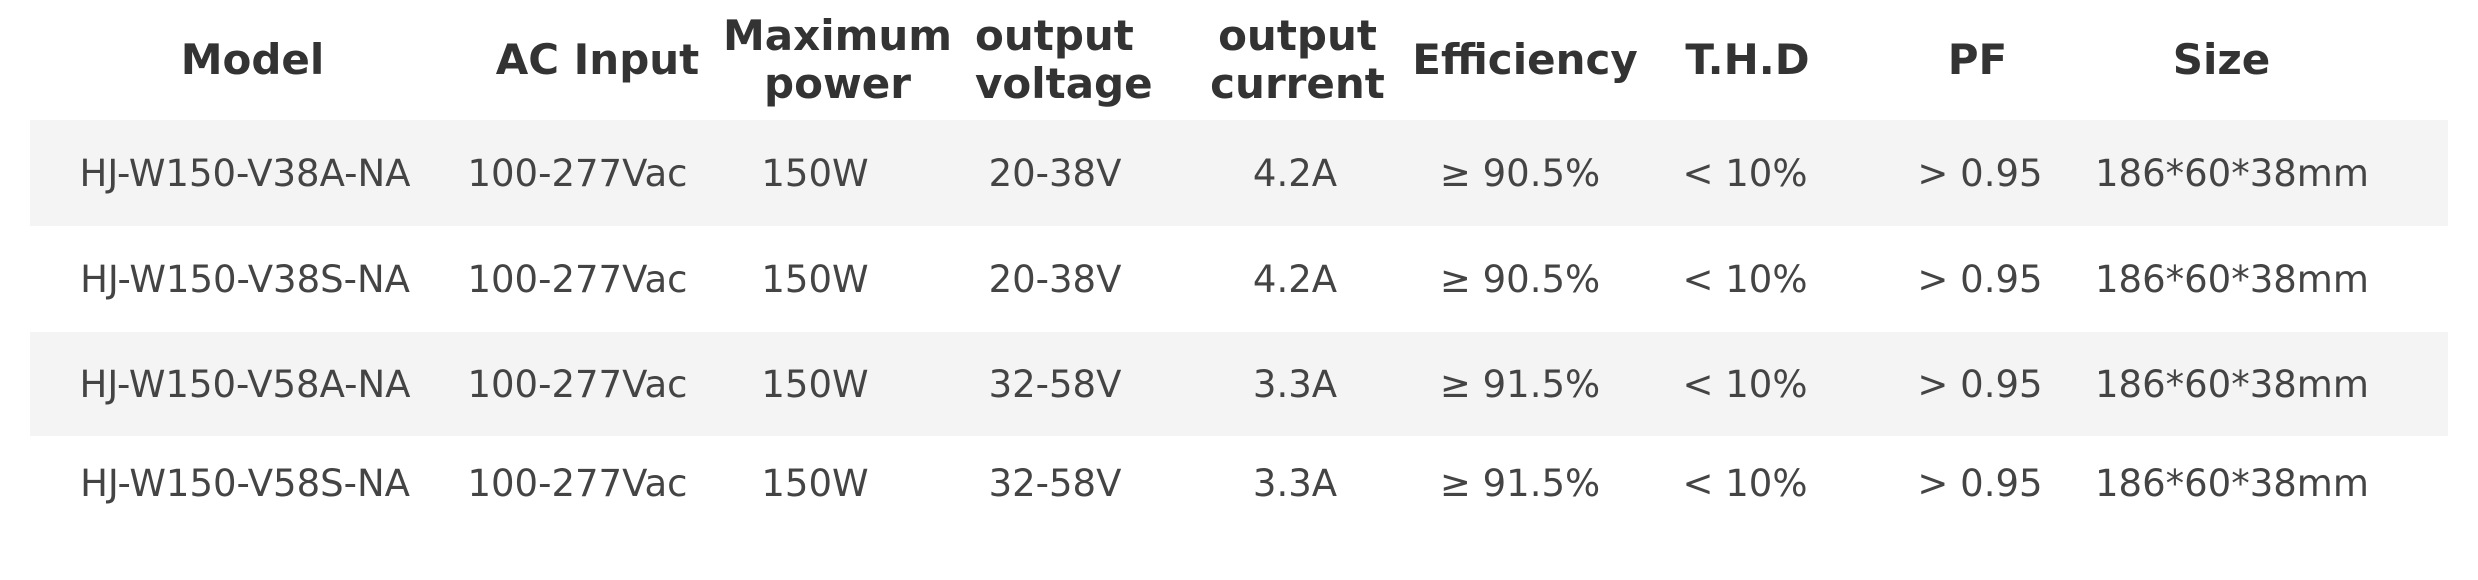 The width and height of the screenshot is (2478, 580). What do you see at coordinates (1525, 59) in the screenshot?
I see `header-efficiency: Efficiency` at bounding box center [1525, 59].